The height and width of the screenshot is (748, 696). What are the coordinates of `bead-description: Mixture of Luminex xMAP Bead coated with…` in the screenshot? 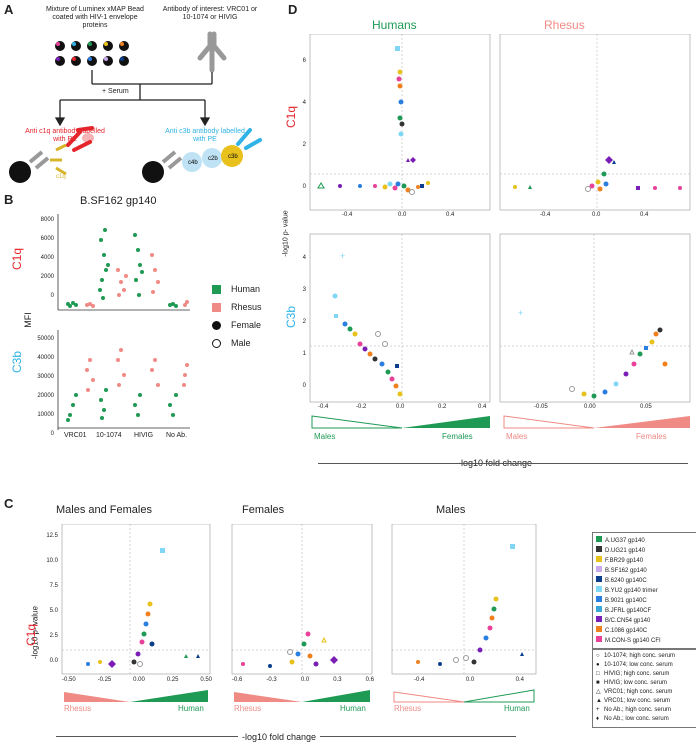 It's located at (95, 17).